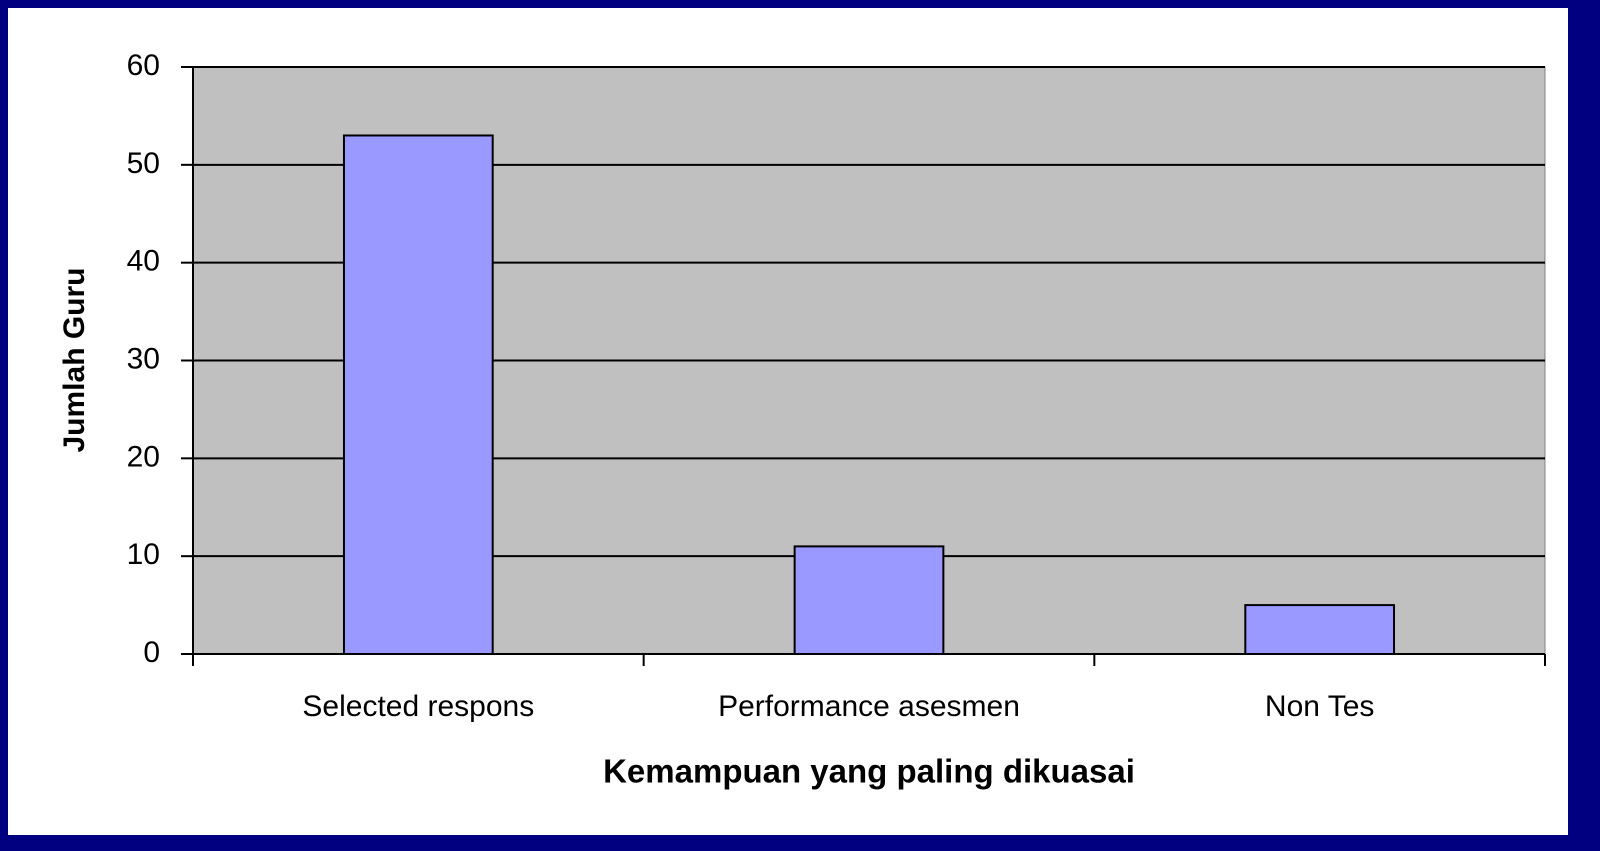 The image size is (1600, 851). I want to click on y-tick-label: 20, so click(143, 456).